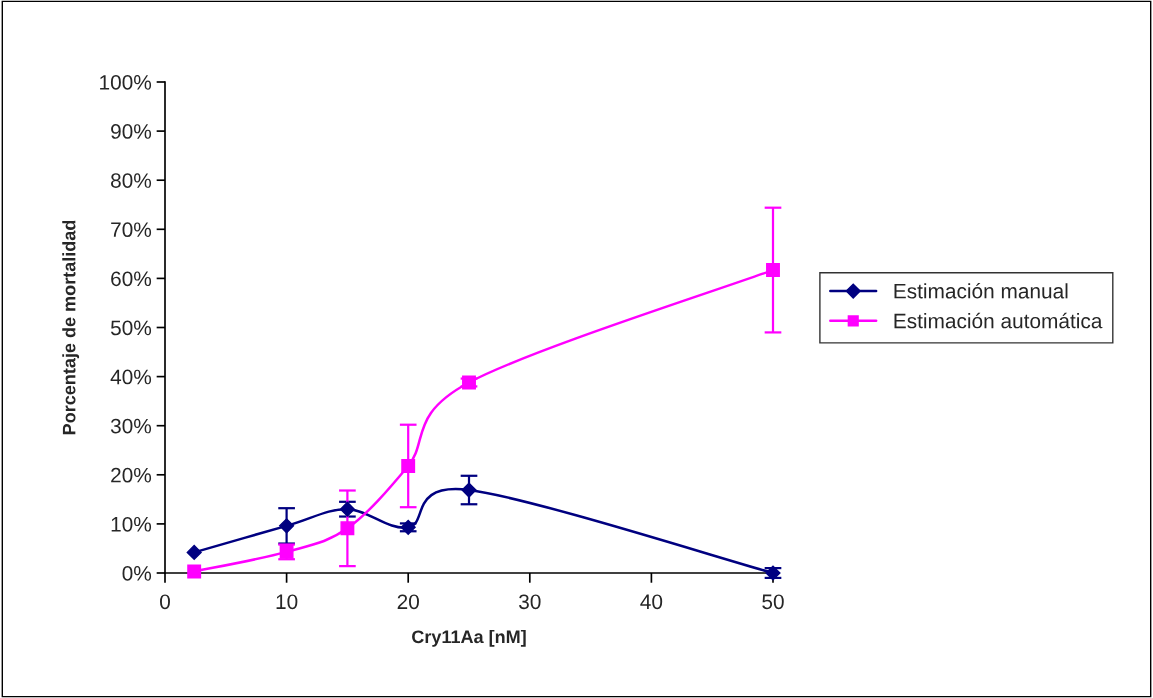 The image size is (1153, 698). Describe the element at coordinates (165, 602) in the screenshot. I see `x-tick-label: 0` at that location.